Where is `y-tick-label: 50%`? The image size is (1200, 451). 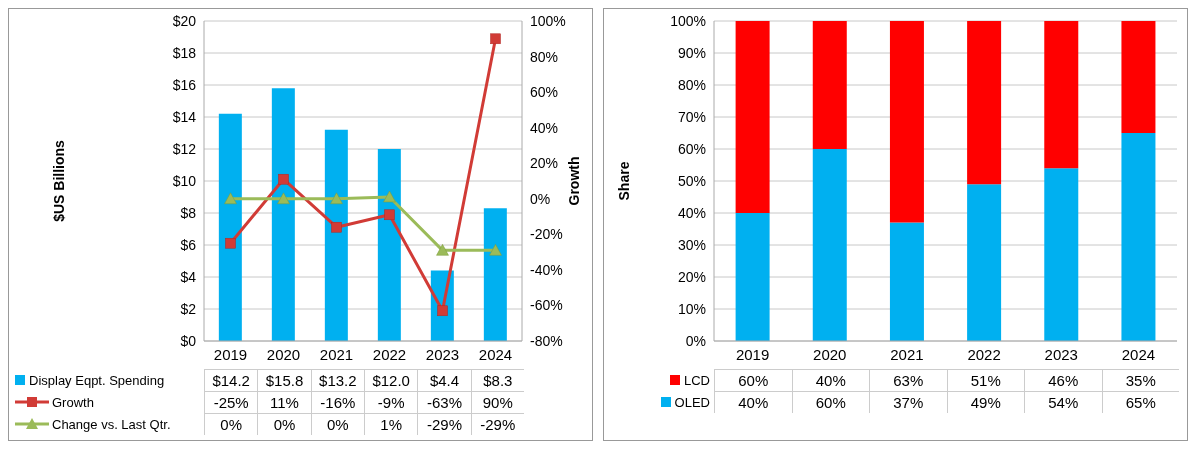 y-tick-label: 50% is located at coordinates (691, 180).